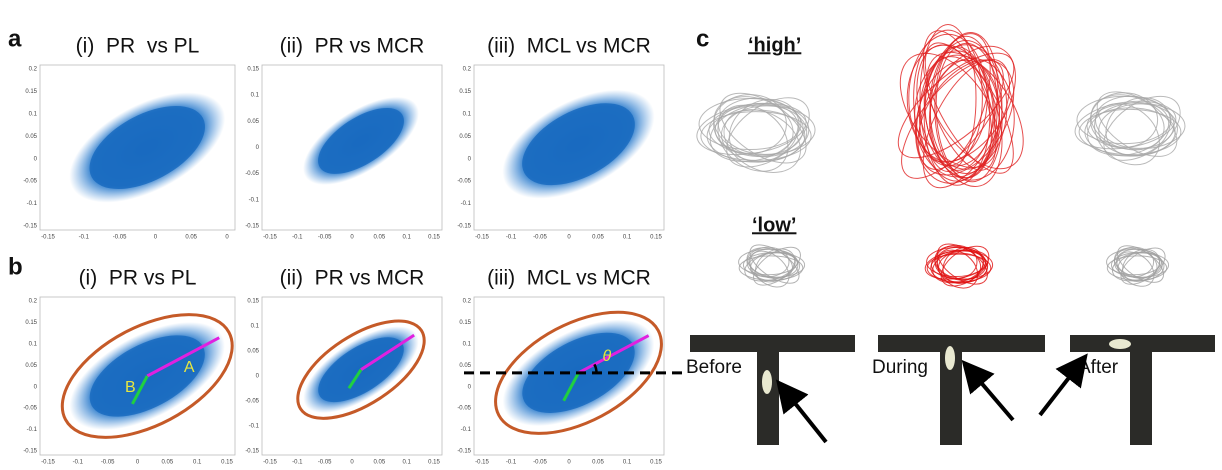  Describe the element at coordinates (1098, 367) in the screenshot. I see `photo-label: After` at that location.